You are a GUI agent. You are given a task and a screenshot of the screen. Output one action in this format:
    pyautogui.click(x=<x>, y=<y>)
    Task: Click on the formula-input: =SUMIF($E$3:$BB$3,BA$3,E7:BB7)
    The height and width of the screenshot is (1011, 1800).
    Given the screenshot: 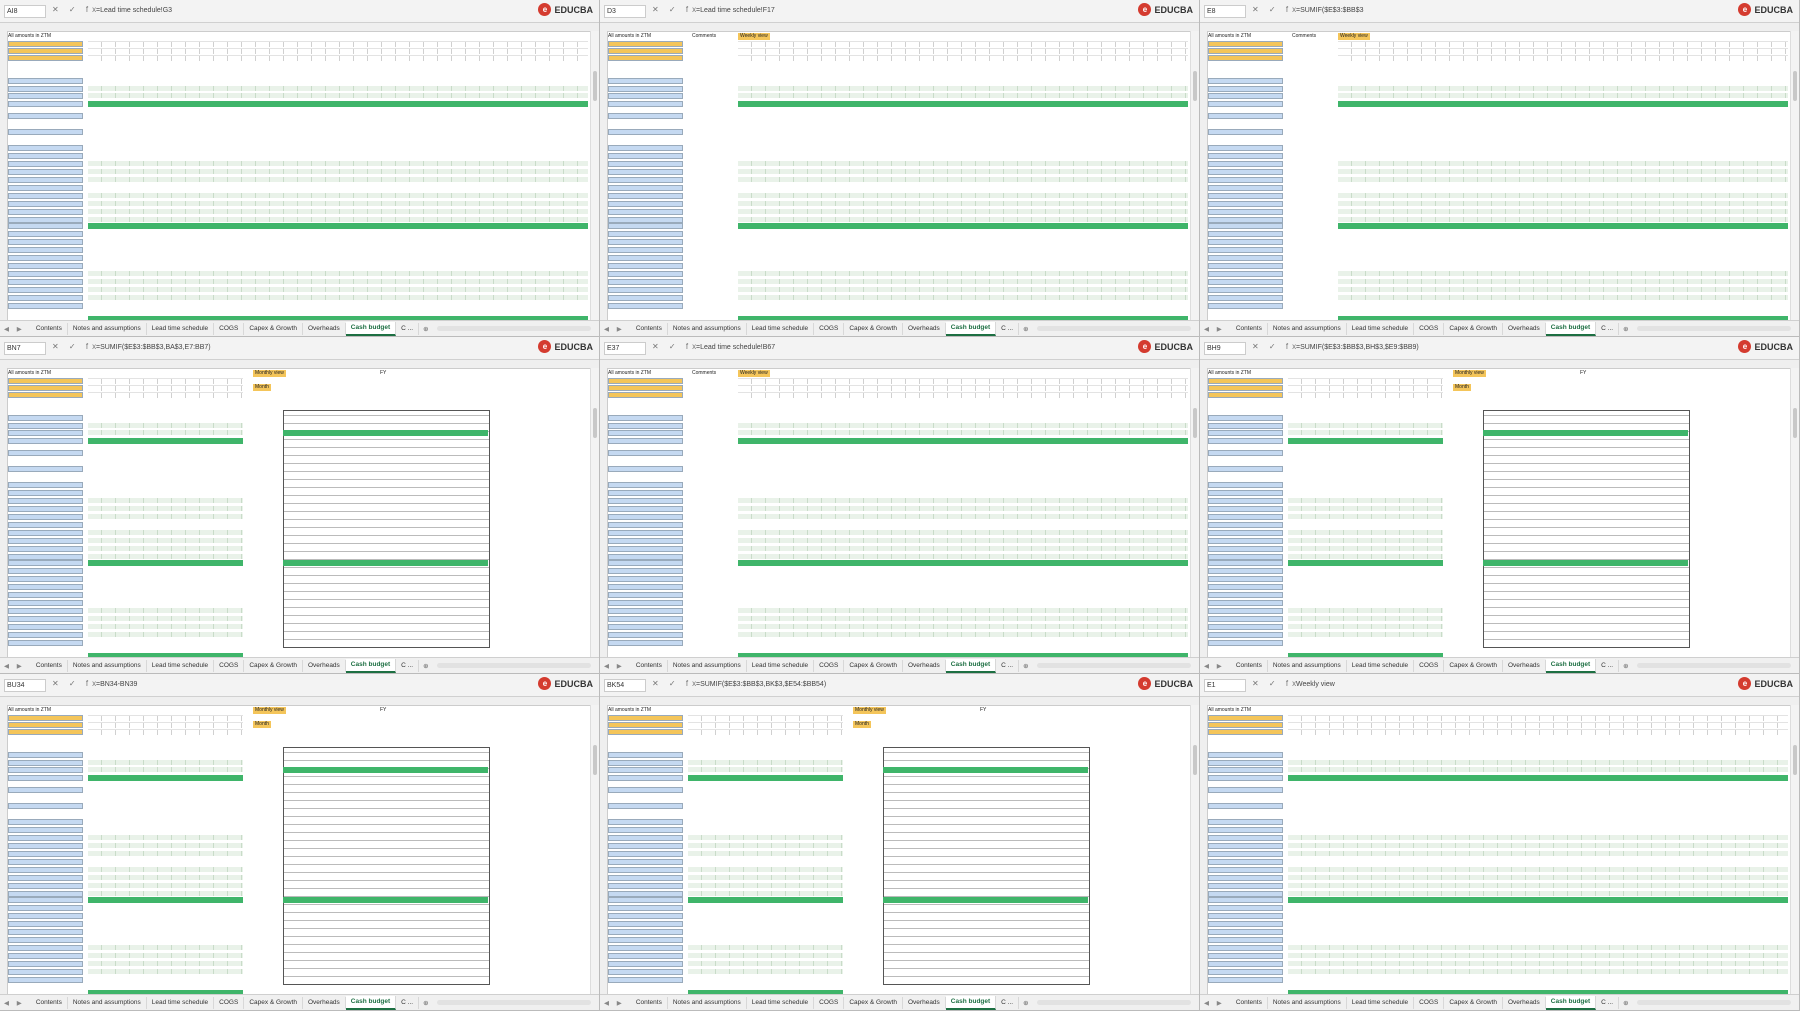 What is the action you would take?
    pyautogui.click(x=153, y=347)
    